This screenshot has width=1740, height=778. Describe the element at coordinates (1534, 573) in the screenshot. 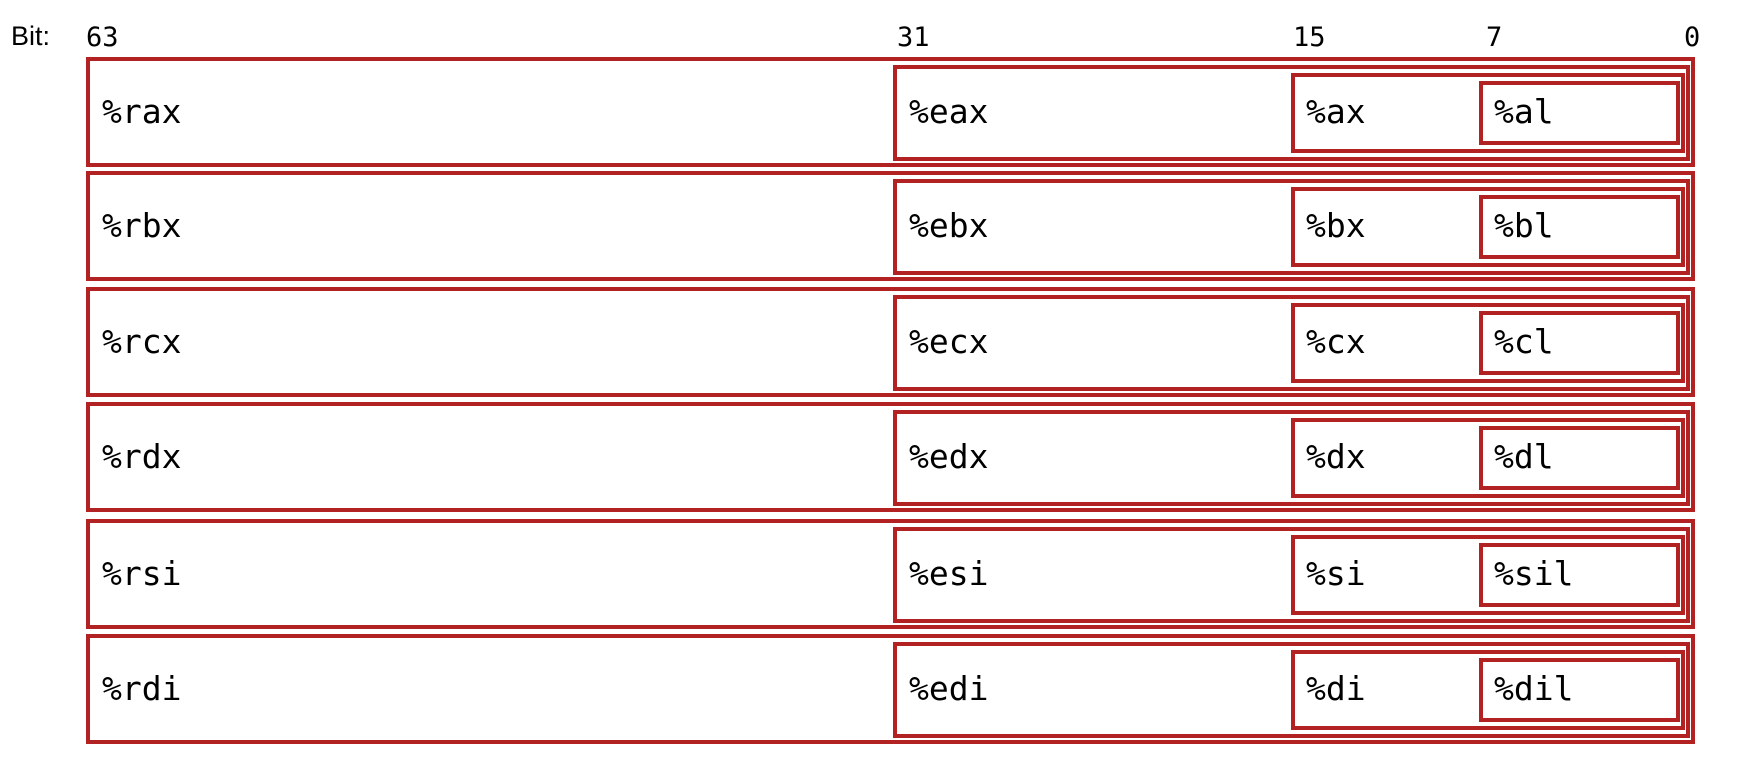

I see `register-r8-label: %sil` at that location.